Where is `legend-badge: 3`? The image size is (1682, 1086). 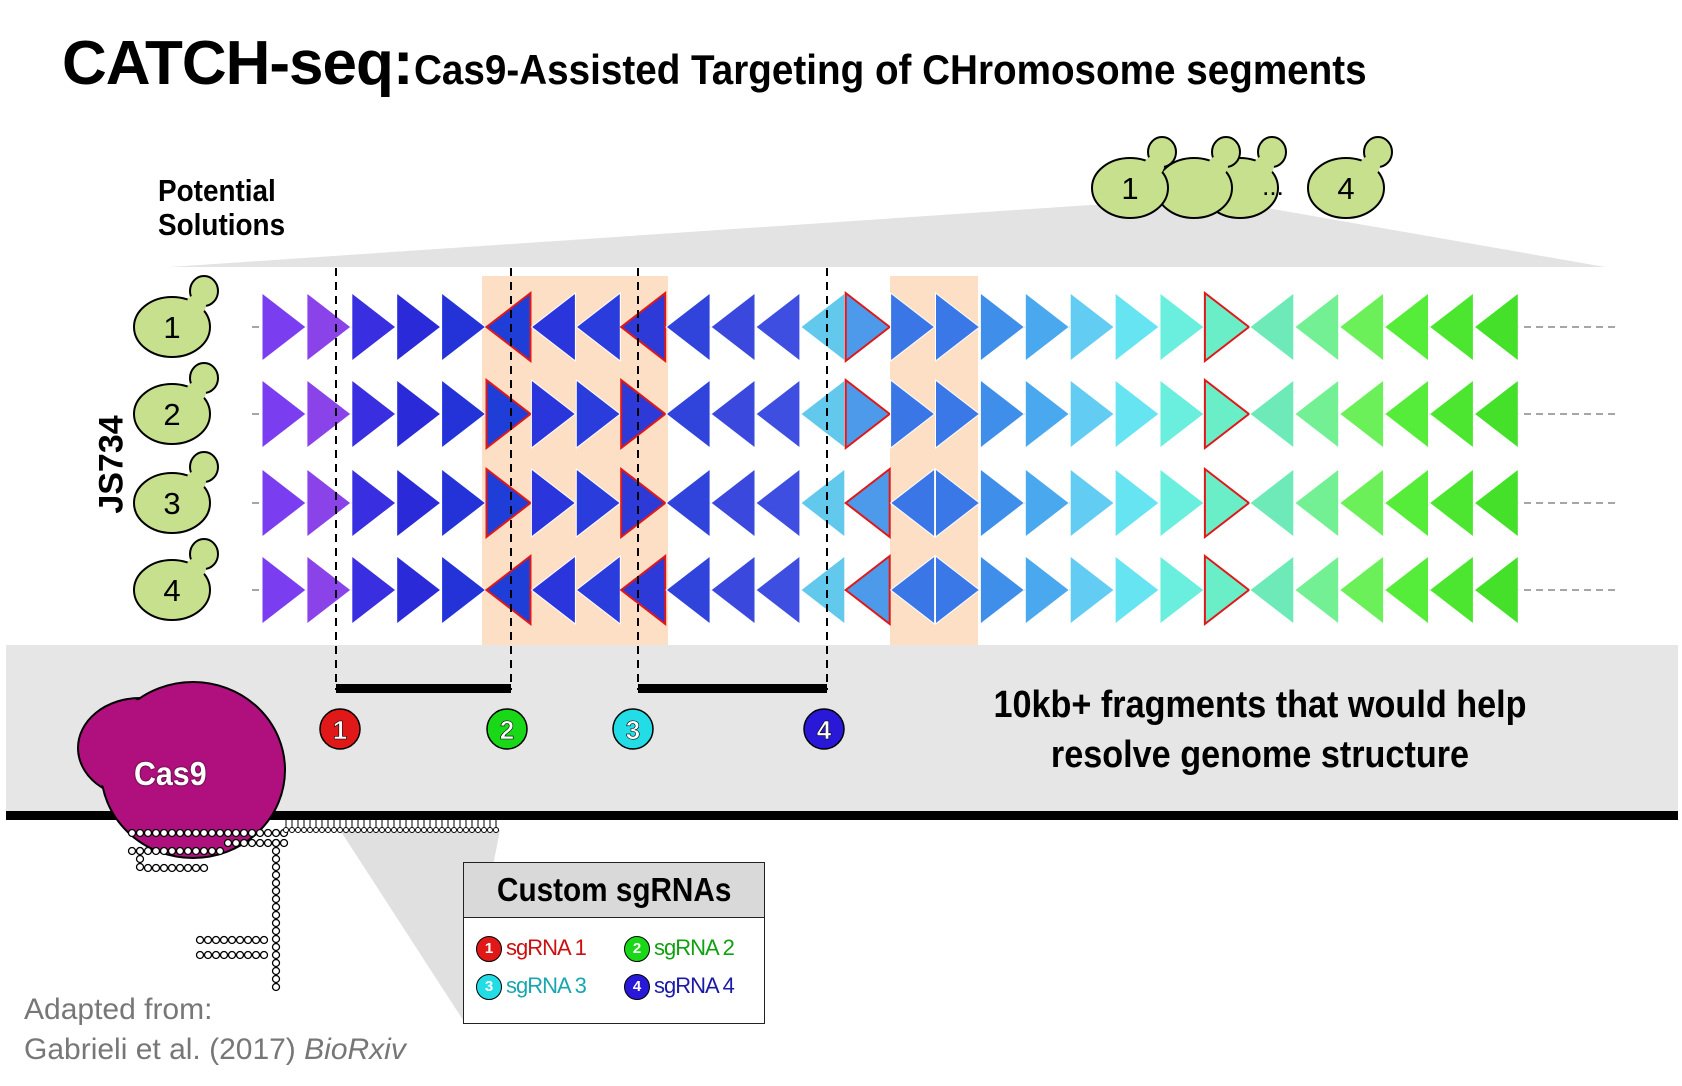
legend-badge: 3 is located at coordinates (489, 987).